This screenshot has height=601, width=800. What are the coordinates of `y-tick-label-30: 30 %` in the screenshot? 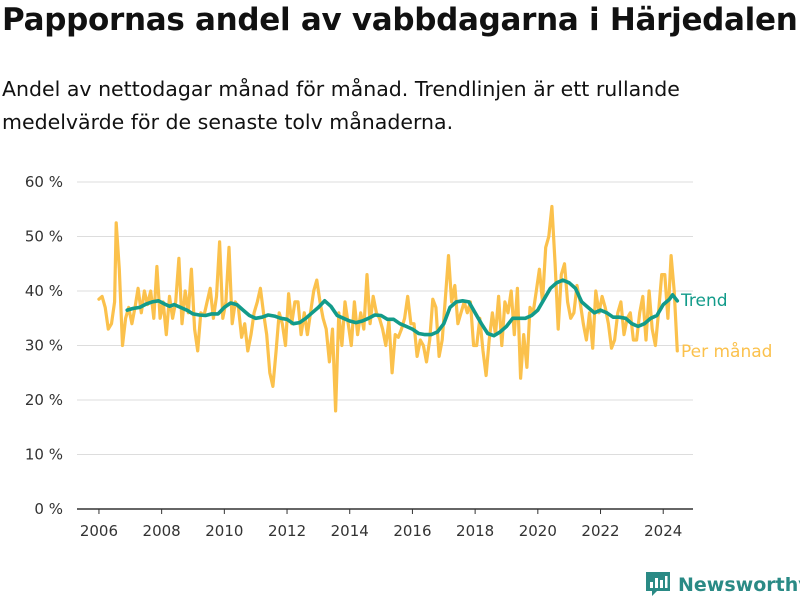 It's located at (44, 346).